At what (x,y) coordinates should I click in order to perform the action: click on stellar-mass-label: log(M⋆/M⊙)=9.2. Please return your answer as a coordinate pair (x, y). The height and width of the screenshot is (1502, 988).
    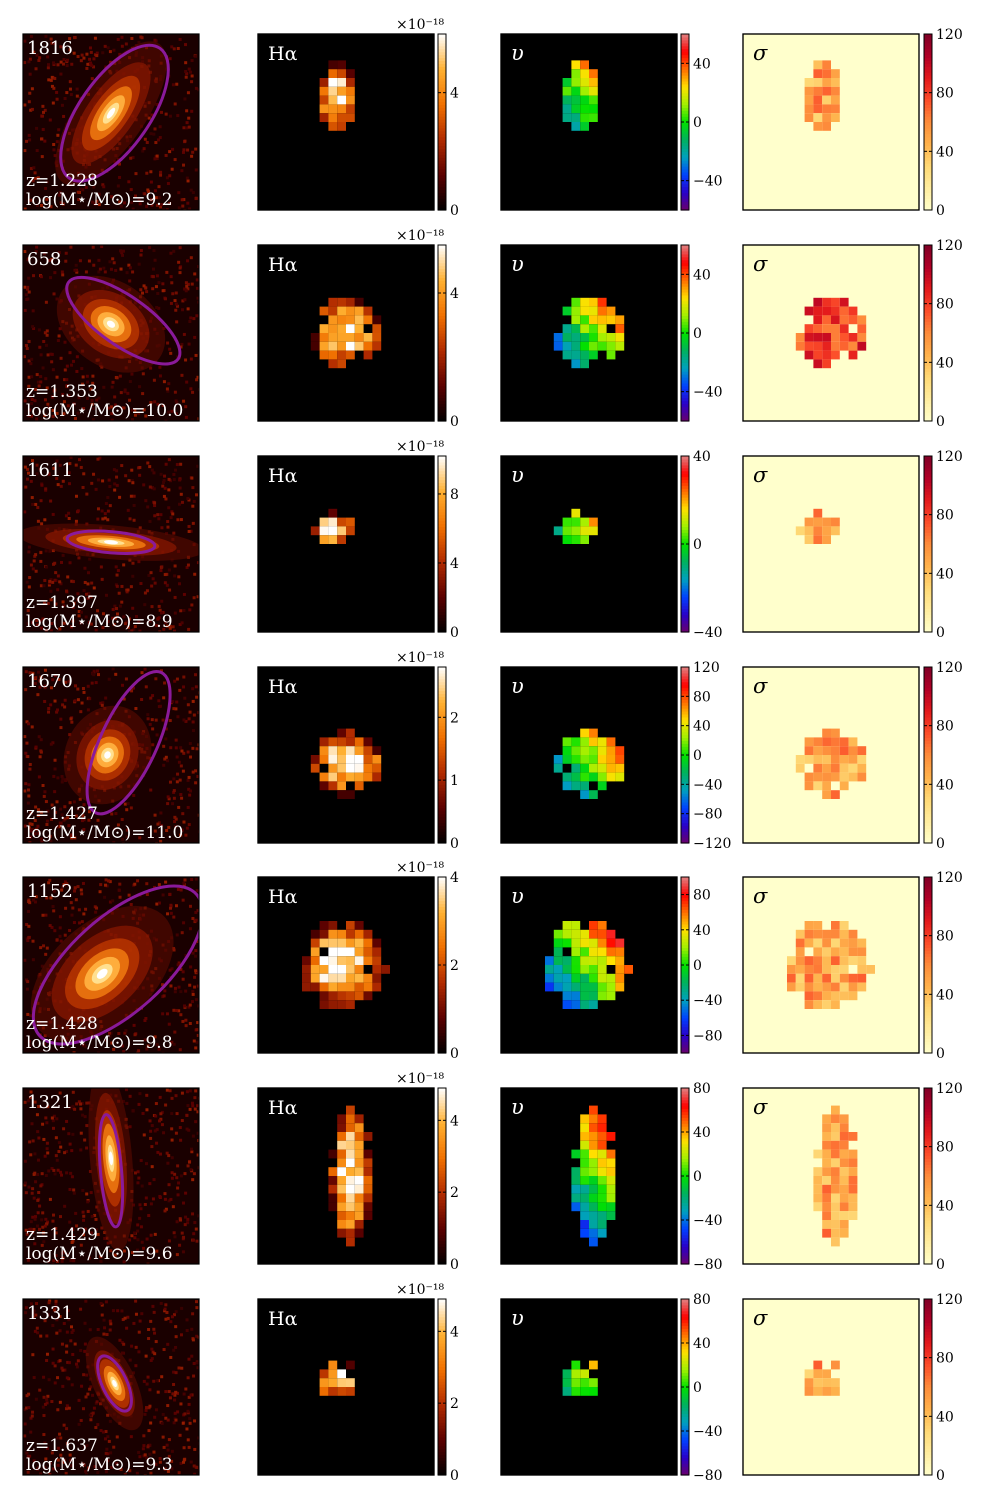
    Looking at the image, I should click on (99, 200).